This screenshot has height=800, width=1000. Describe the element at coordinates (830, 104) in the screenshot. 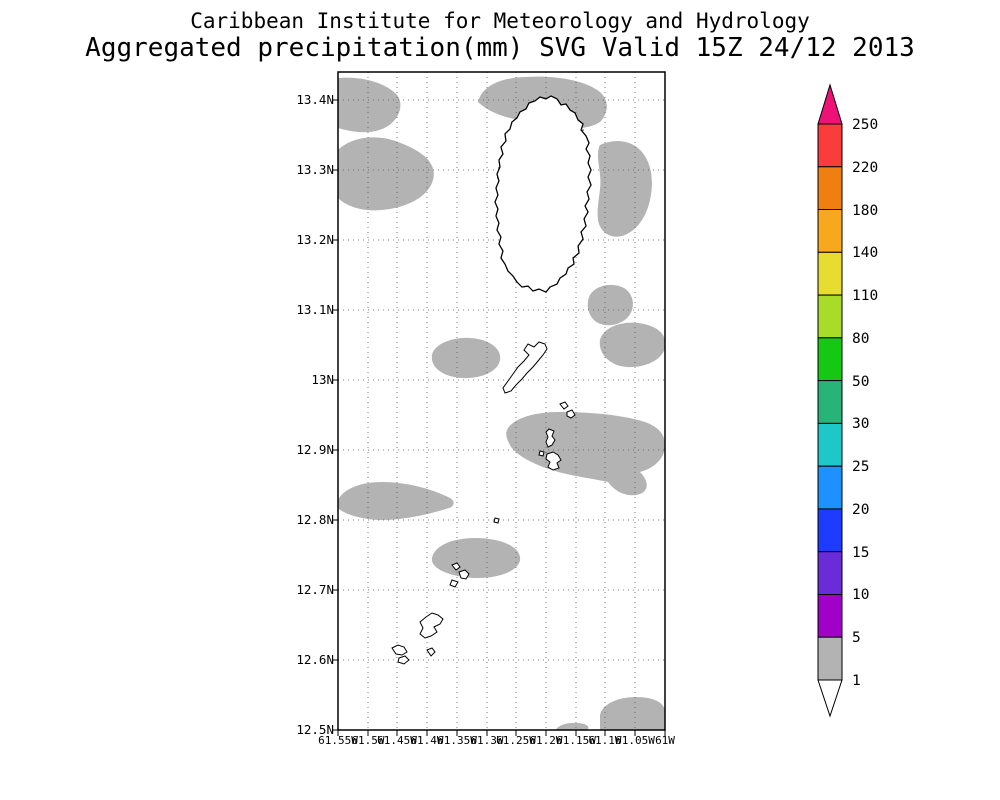

I see `colorbar-top-arrow` at that location.